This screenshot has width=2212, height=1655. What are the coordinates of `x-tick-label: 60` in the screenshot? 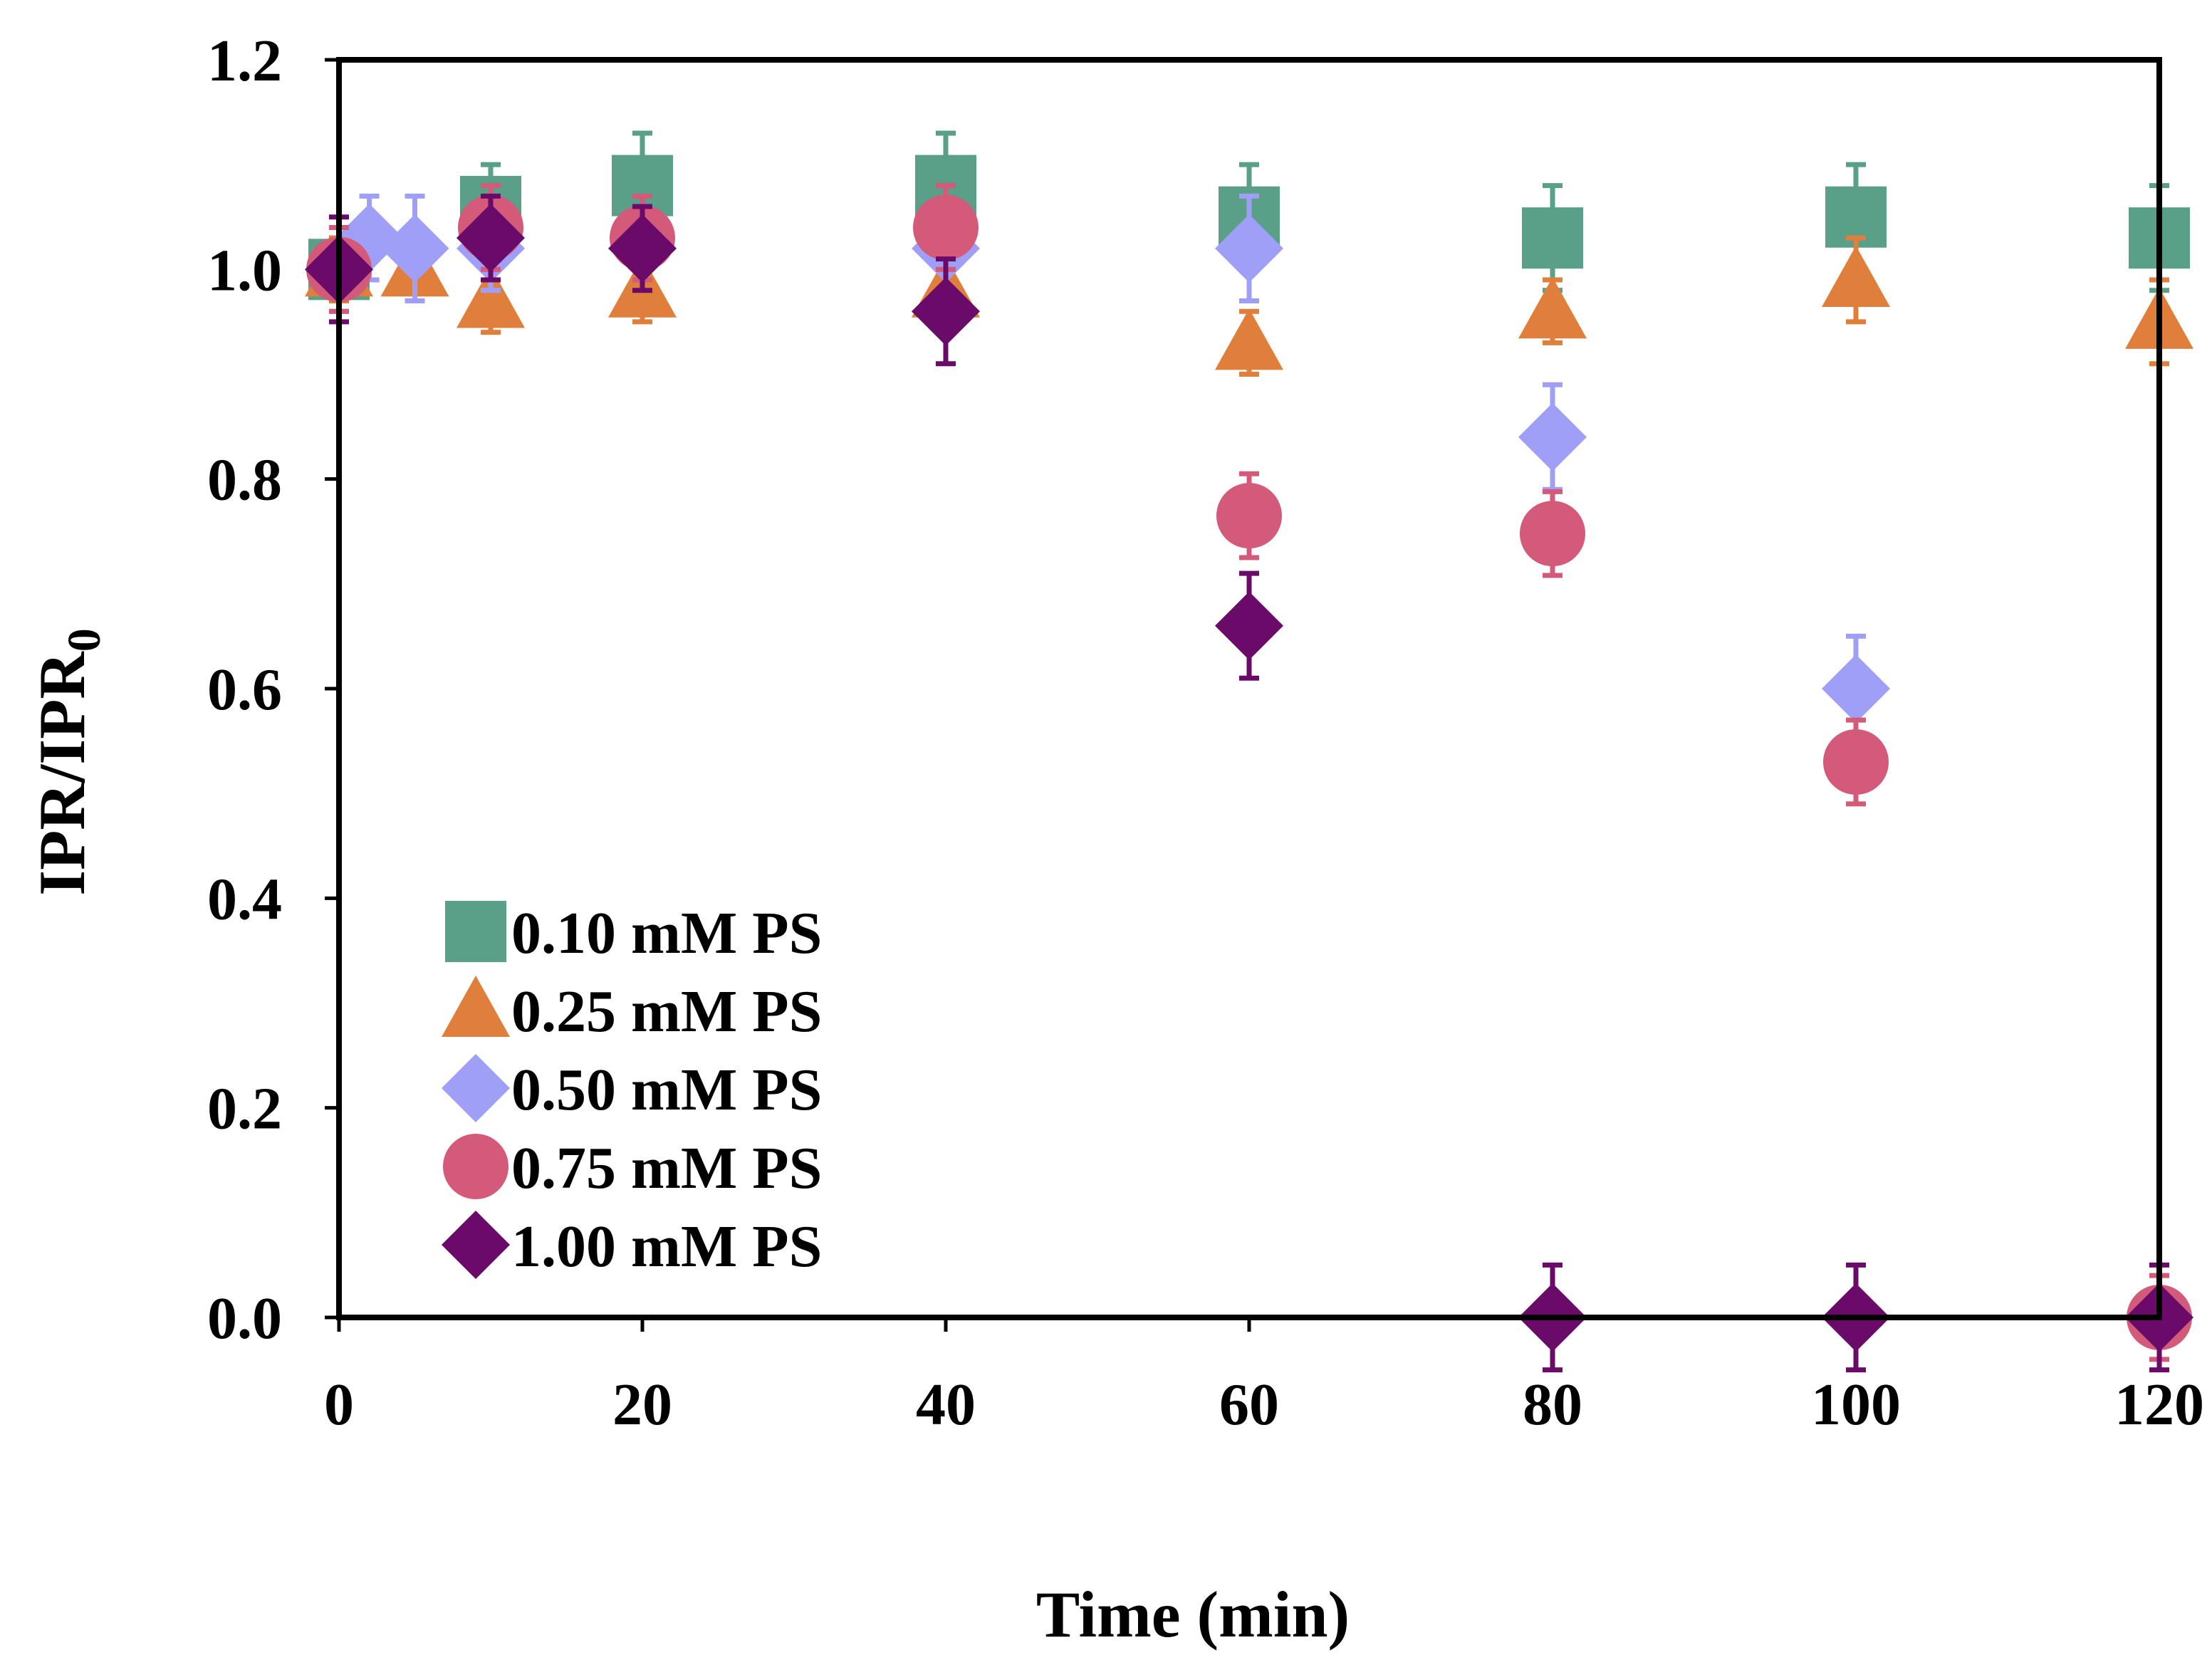 It's located at (1249, 1405).